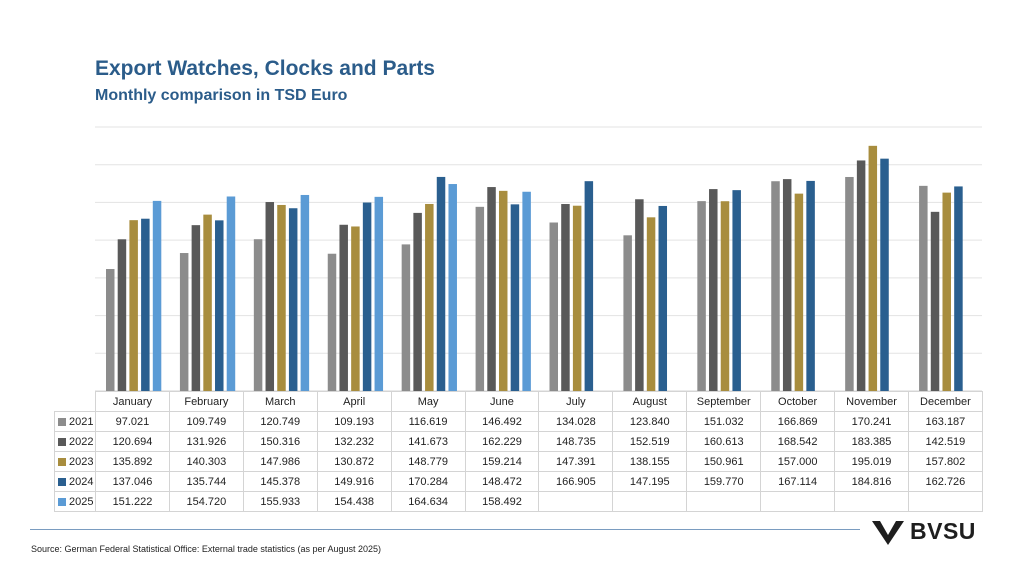  Describe the element at coordinates (576, 421) in the screenshot. I see `data-label: 134.028` at that location.